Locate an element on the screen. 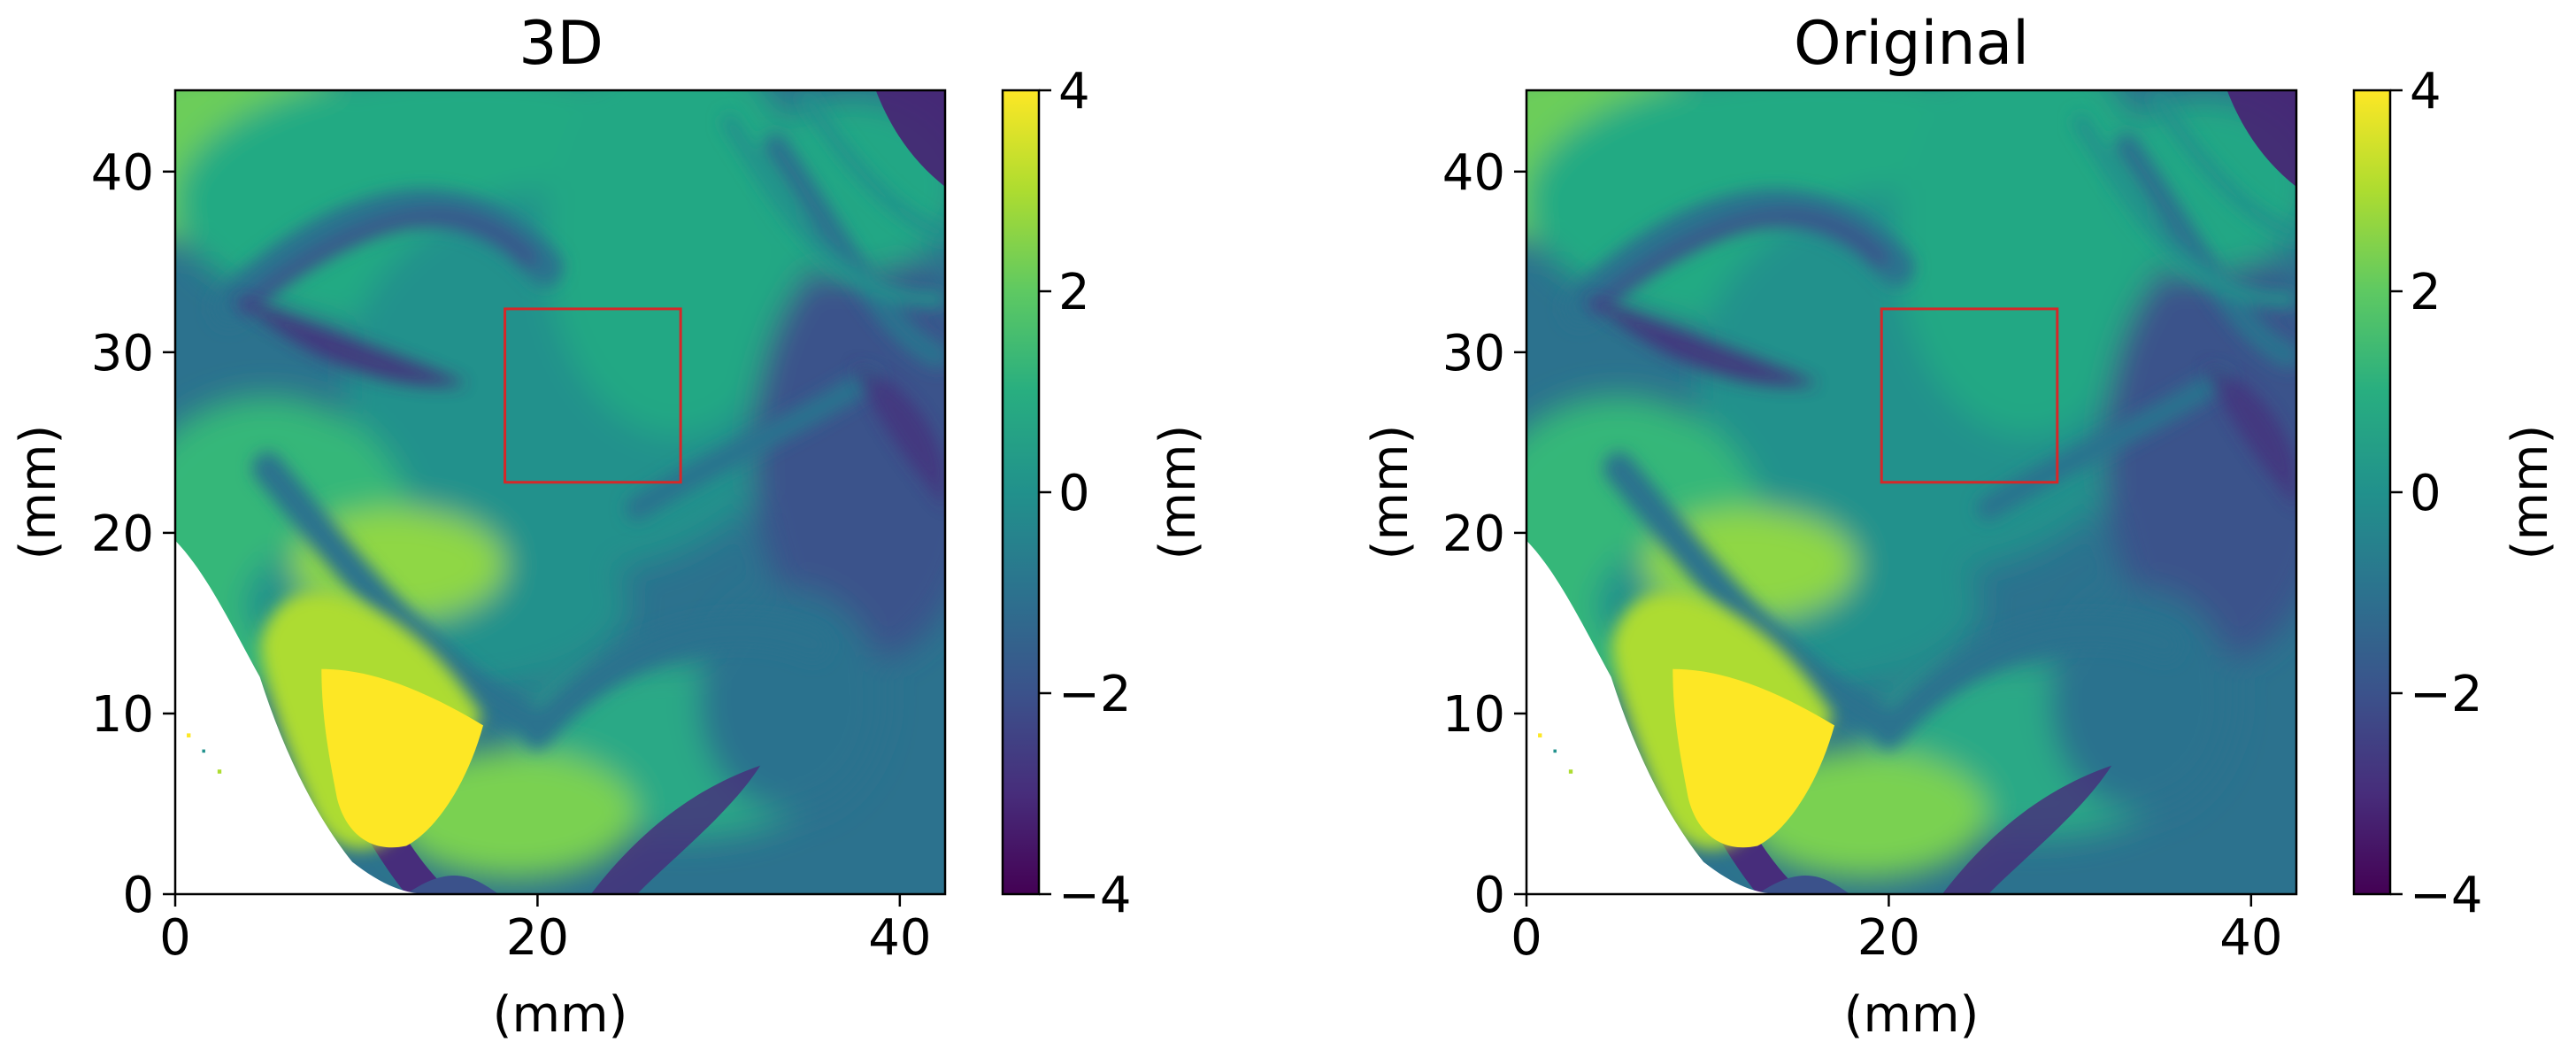  left-y-ticks: 0 10 20 30 40 is located at coordinates (133, 534).